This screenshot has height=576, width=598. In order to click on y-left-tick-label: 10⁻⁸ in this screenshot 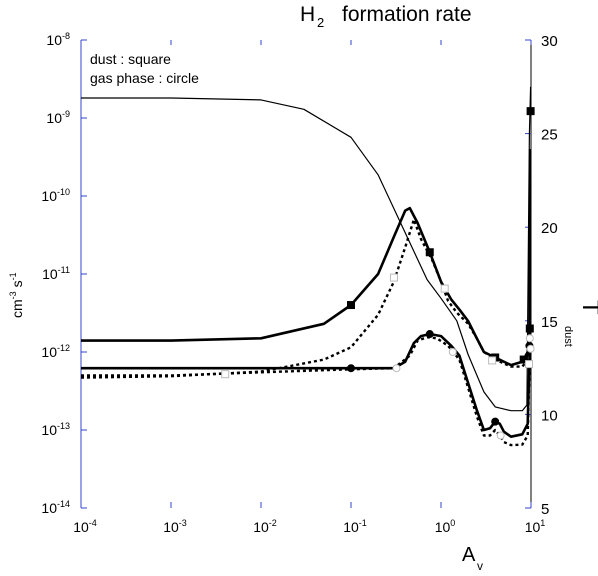, I will do `click(58, 39)`.